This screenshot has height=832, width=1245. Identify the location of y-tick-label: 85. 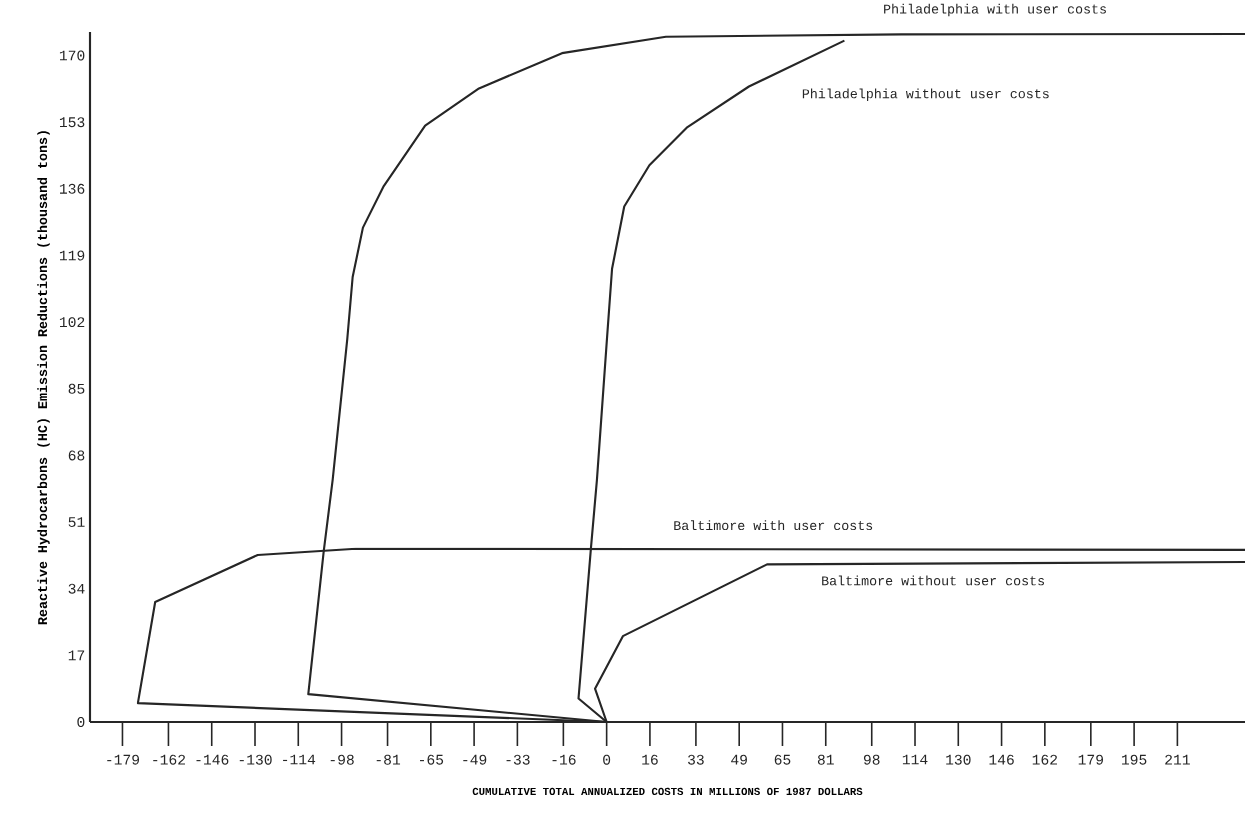
(76, 388).